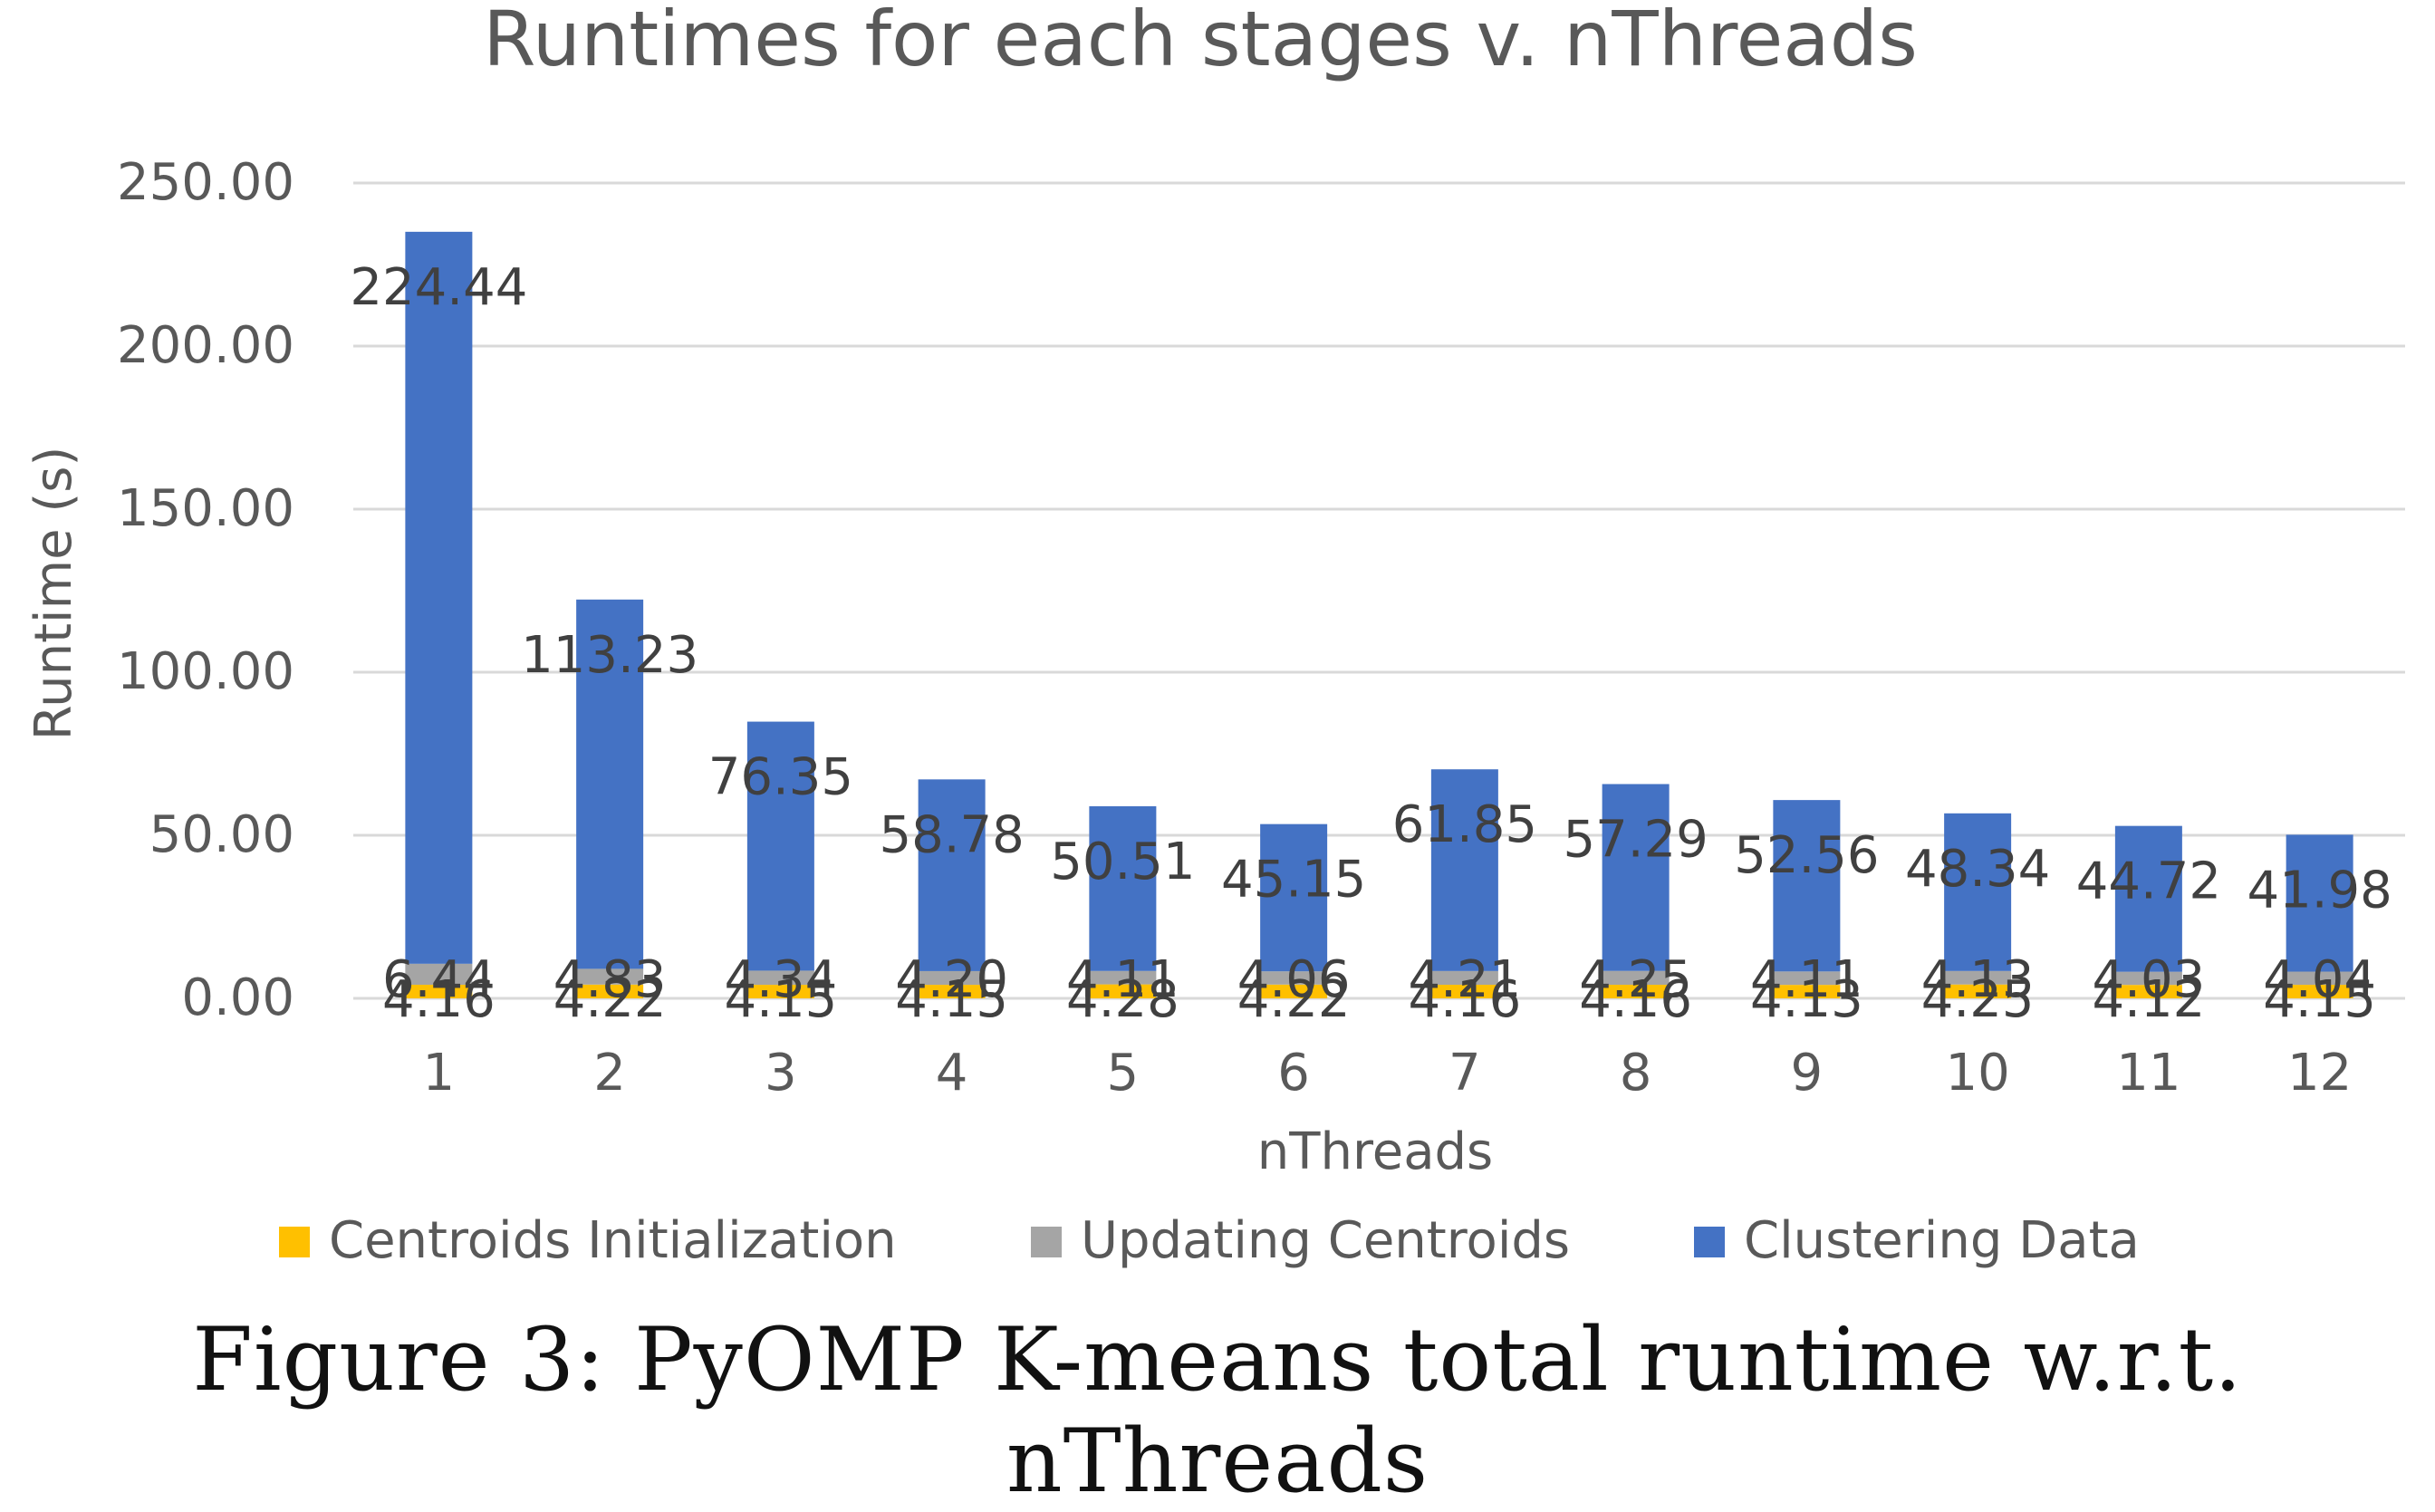 Image resolution: width=2435 pixels, height=1512 pixels. I want to click on data-label: 4.12, so click(2149, 999).